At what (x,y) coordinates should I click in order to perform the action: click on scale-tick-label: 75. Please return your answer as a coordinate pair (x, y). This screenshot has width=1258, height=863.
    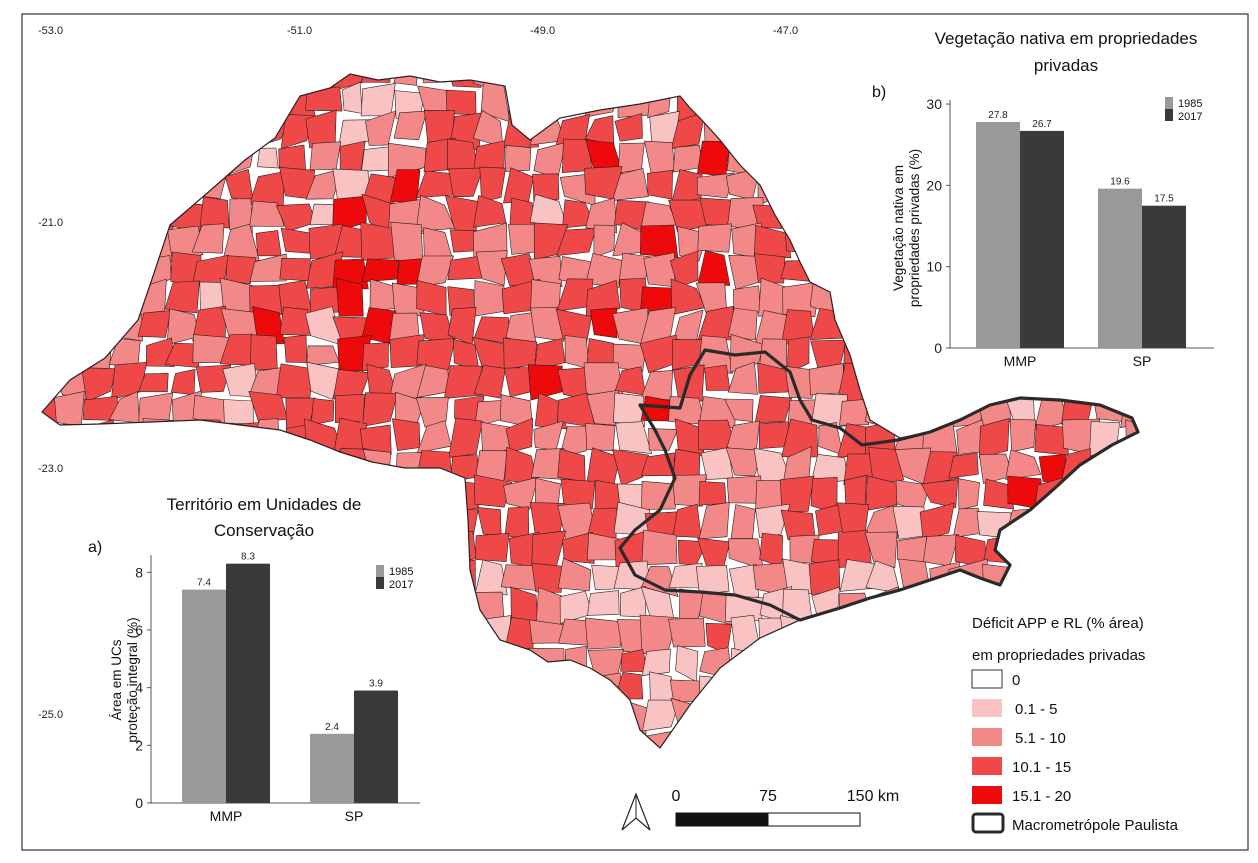
    Looking at the image, I should click on (768, 796).